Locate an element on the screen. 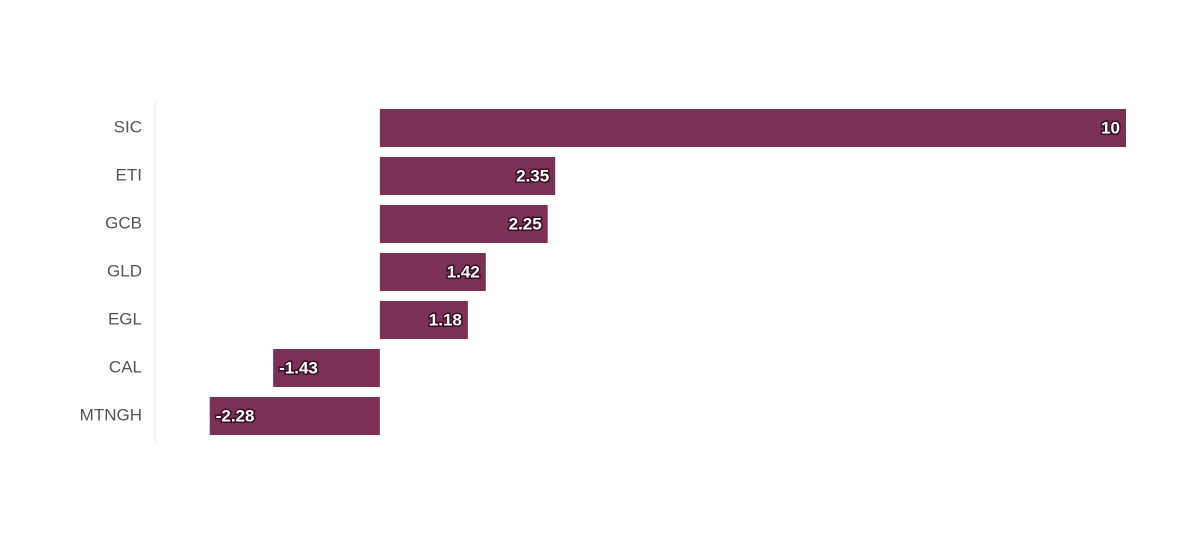  value-label: 10 is located at coordinates (1110, 127).